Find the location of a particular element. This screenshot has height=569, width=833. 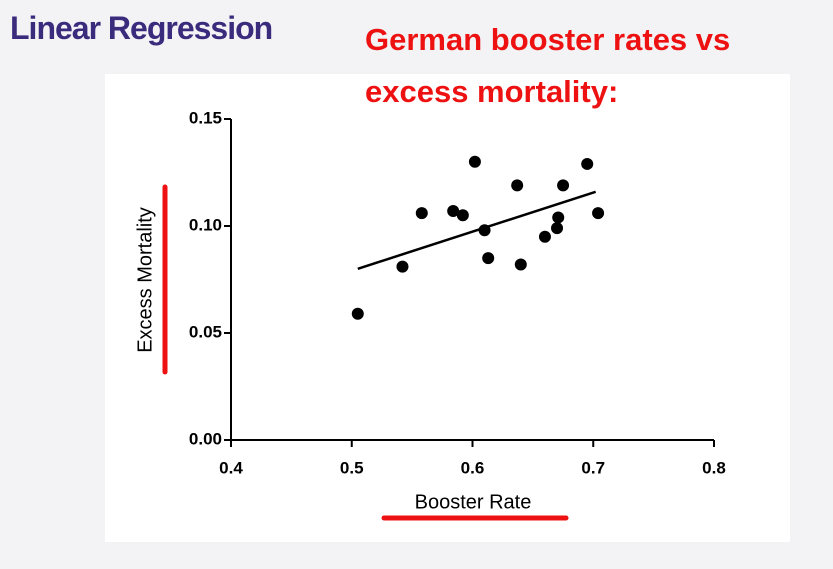

x-tick-label: 0.7 is located at coordinates (593, 467).